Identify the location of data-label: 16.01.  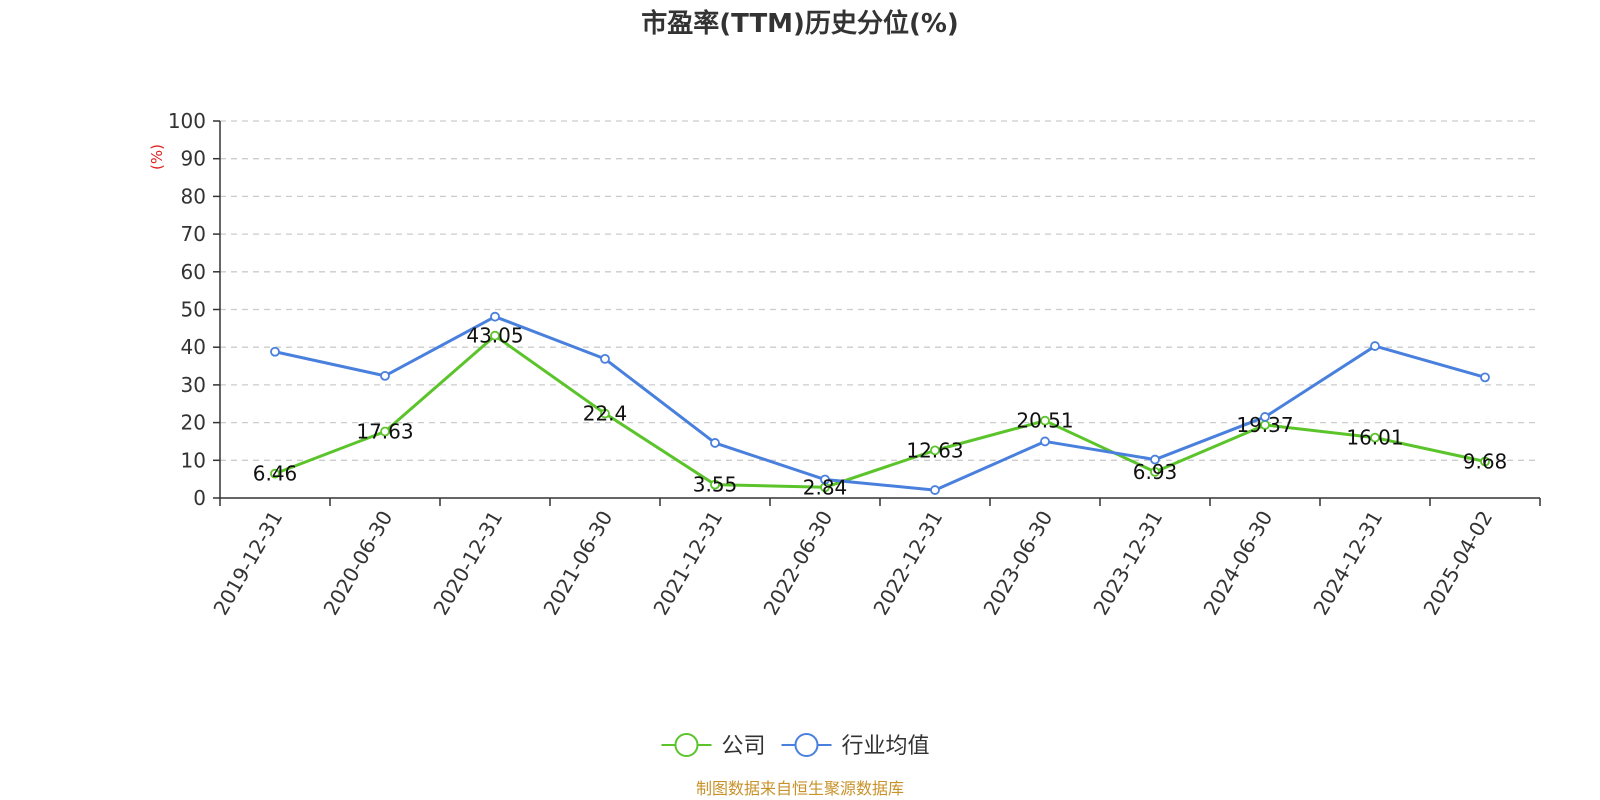
(1374, 438).